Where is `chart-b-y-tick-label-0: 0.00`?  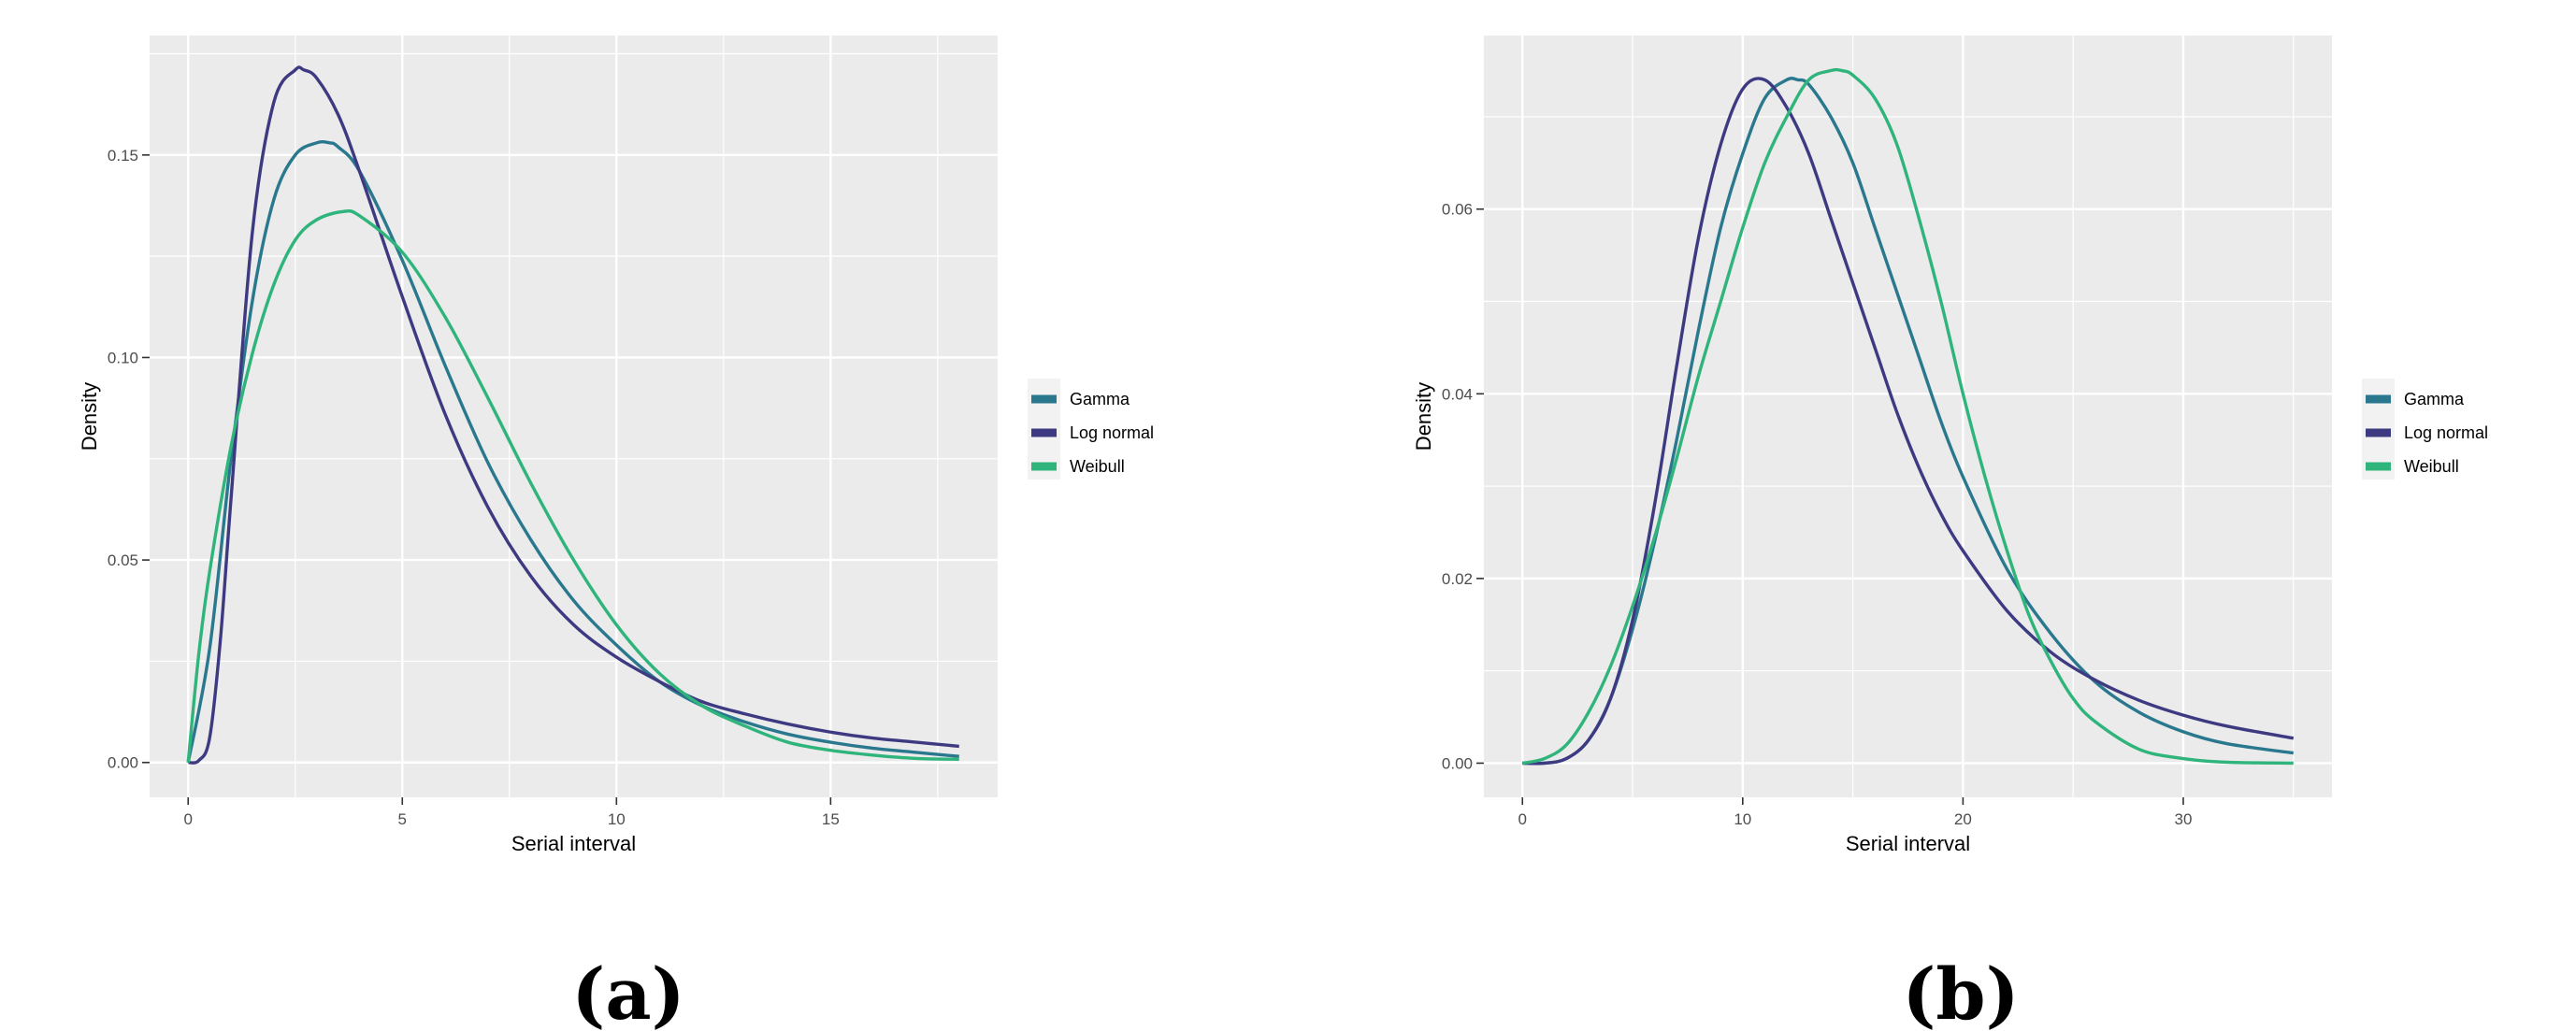
chart-b-y-tick-label-0: 0.00 is located at coordinates (1458, 763).